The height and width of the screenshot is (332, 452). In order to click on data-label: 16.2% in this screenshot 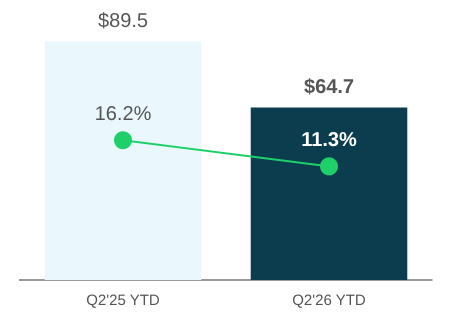, I will do `click(123, 113)`.